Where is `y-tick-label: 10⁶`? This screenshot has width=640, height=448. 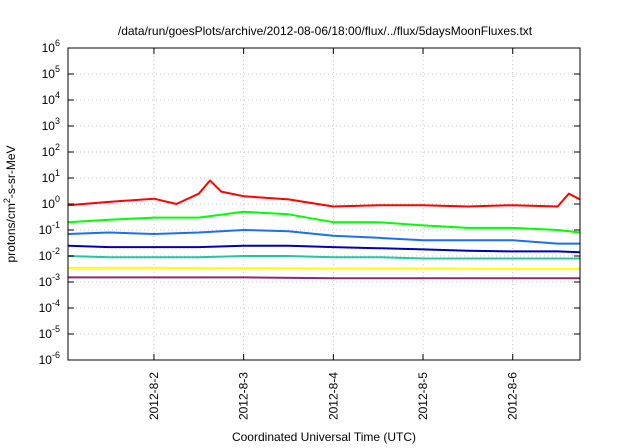
y-tick-label: 10⁶ is located at coordinates (51, 46).